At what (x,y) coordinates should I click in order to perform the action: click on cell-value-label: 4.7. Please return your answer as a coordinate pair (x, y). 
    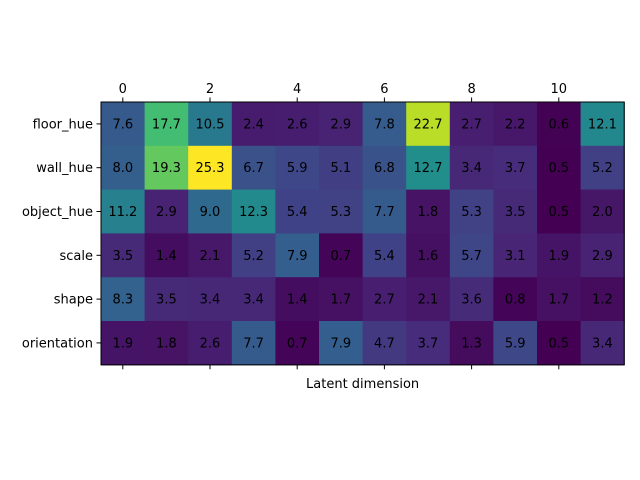
    Looking at the image, I should click on (384, 343).